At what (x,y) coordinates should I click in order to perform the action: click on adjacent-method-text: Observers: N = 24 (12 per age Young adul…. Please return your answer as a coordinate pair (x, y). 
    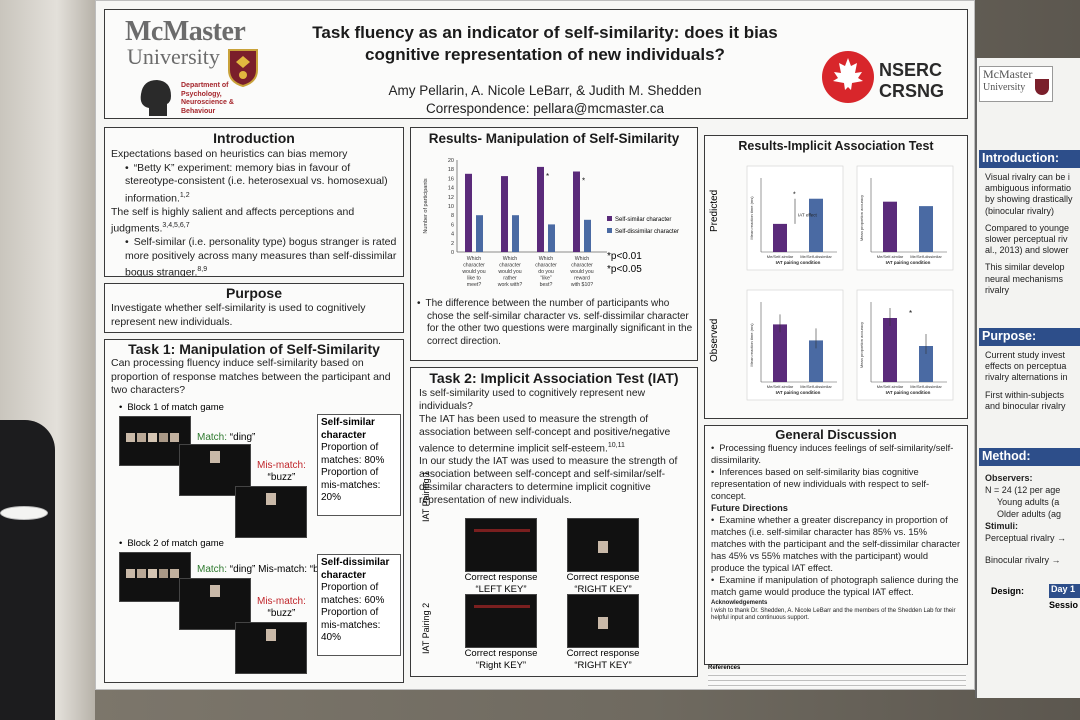
    Looking at the image, I should click on (1026, 519).